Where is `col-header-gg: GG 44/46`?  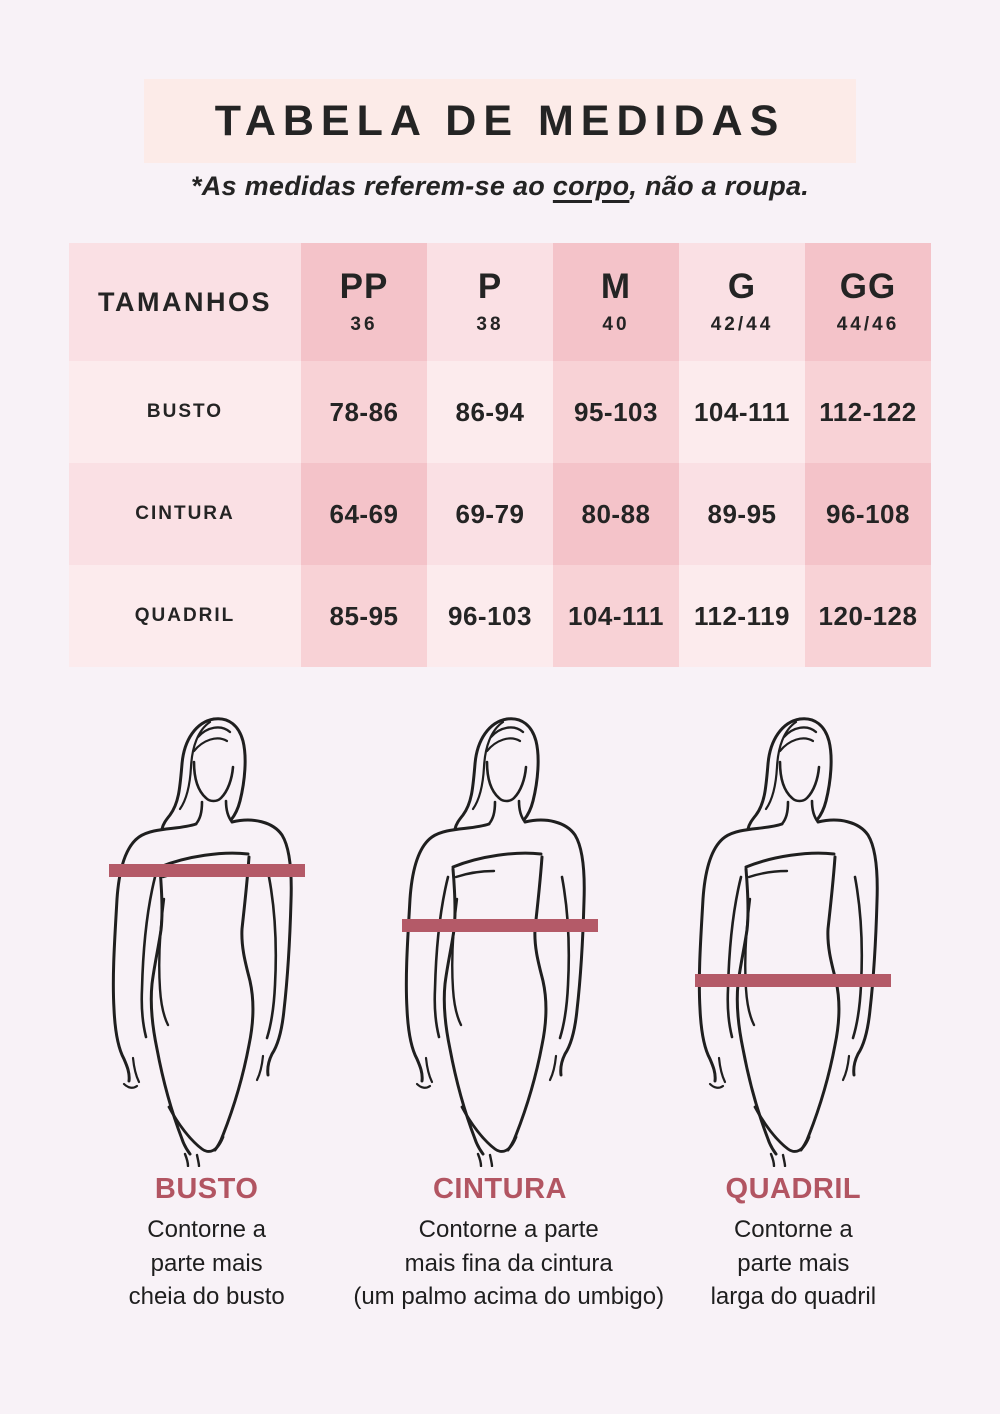
col-header-gg: GG 44/46 is located at coordinates (868, 302).